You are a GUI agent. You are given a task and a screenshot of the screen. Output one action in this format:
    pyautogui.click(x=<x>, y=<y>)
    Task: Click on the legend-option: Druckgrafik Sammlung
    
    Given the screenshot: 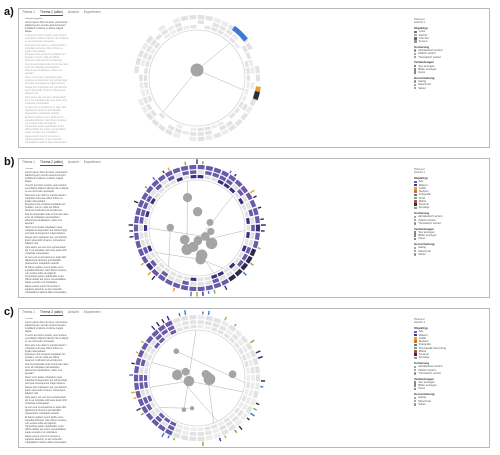 What is the action you would take?
    pyautogui.click(x=451, y=348)
    